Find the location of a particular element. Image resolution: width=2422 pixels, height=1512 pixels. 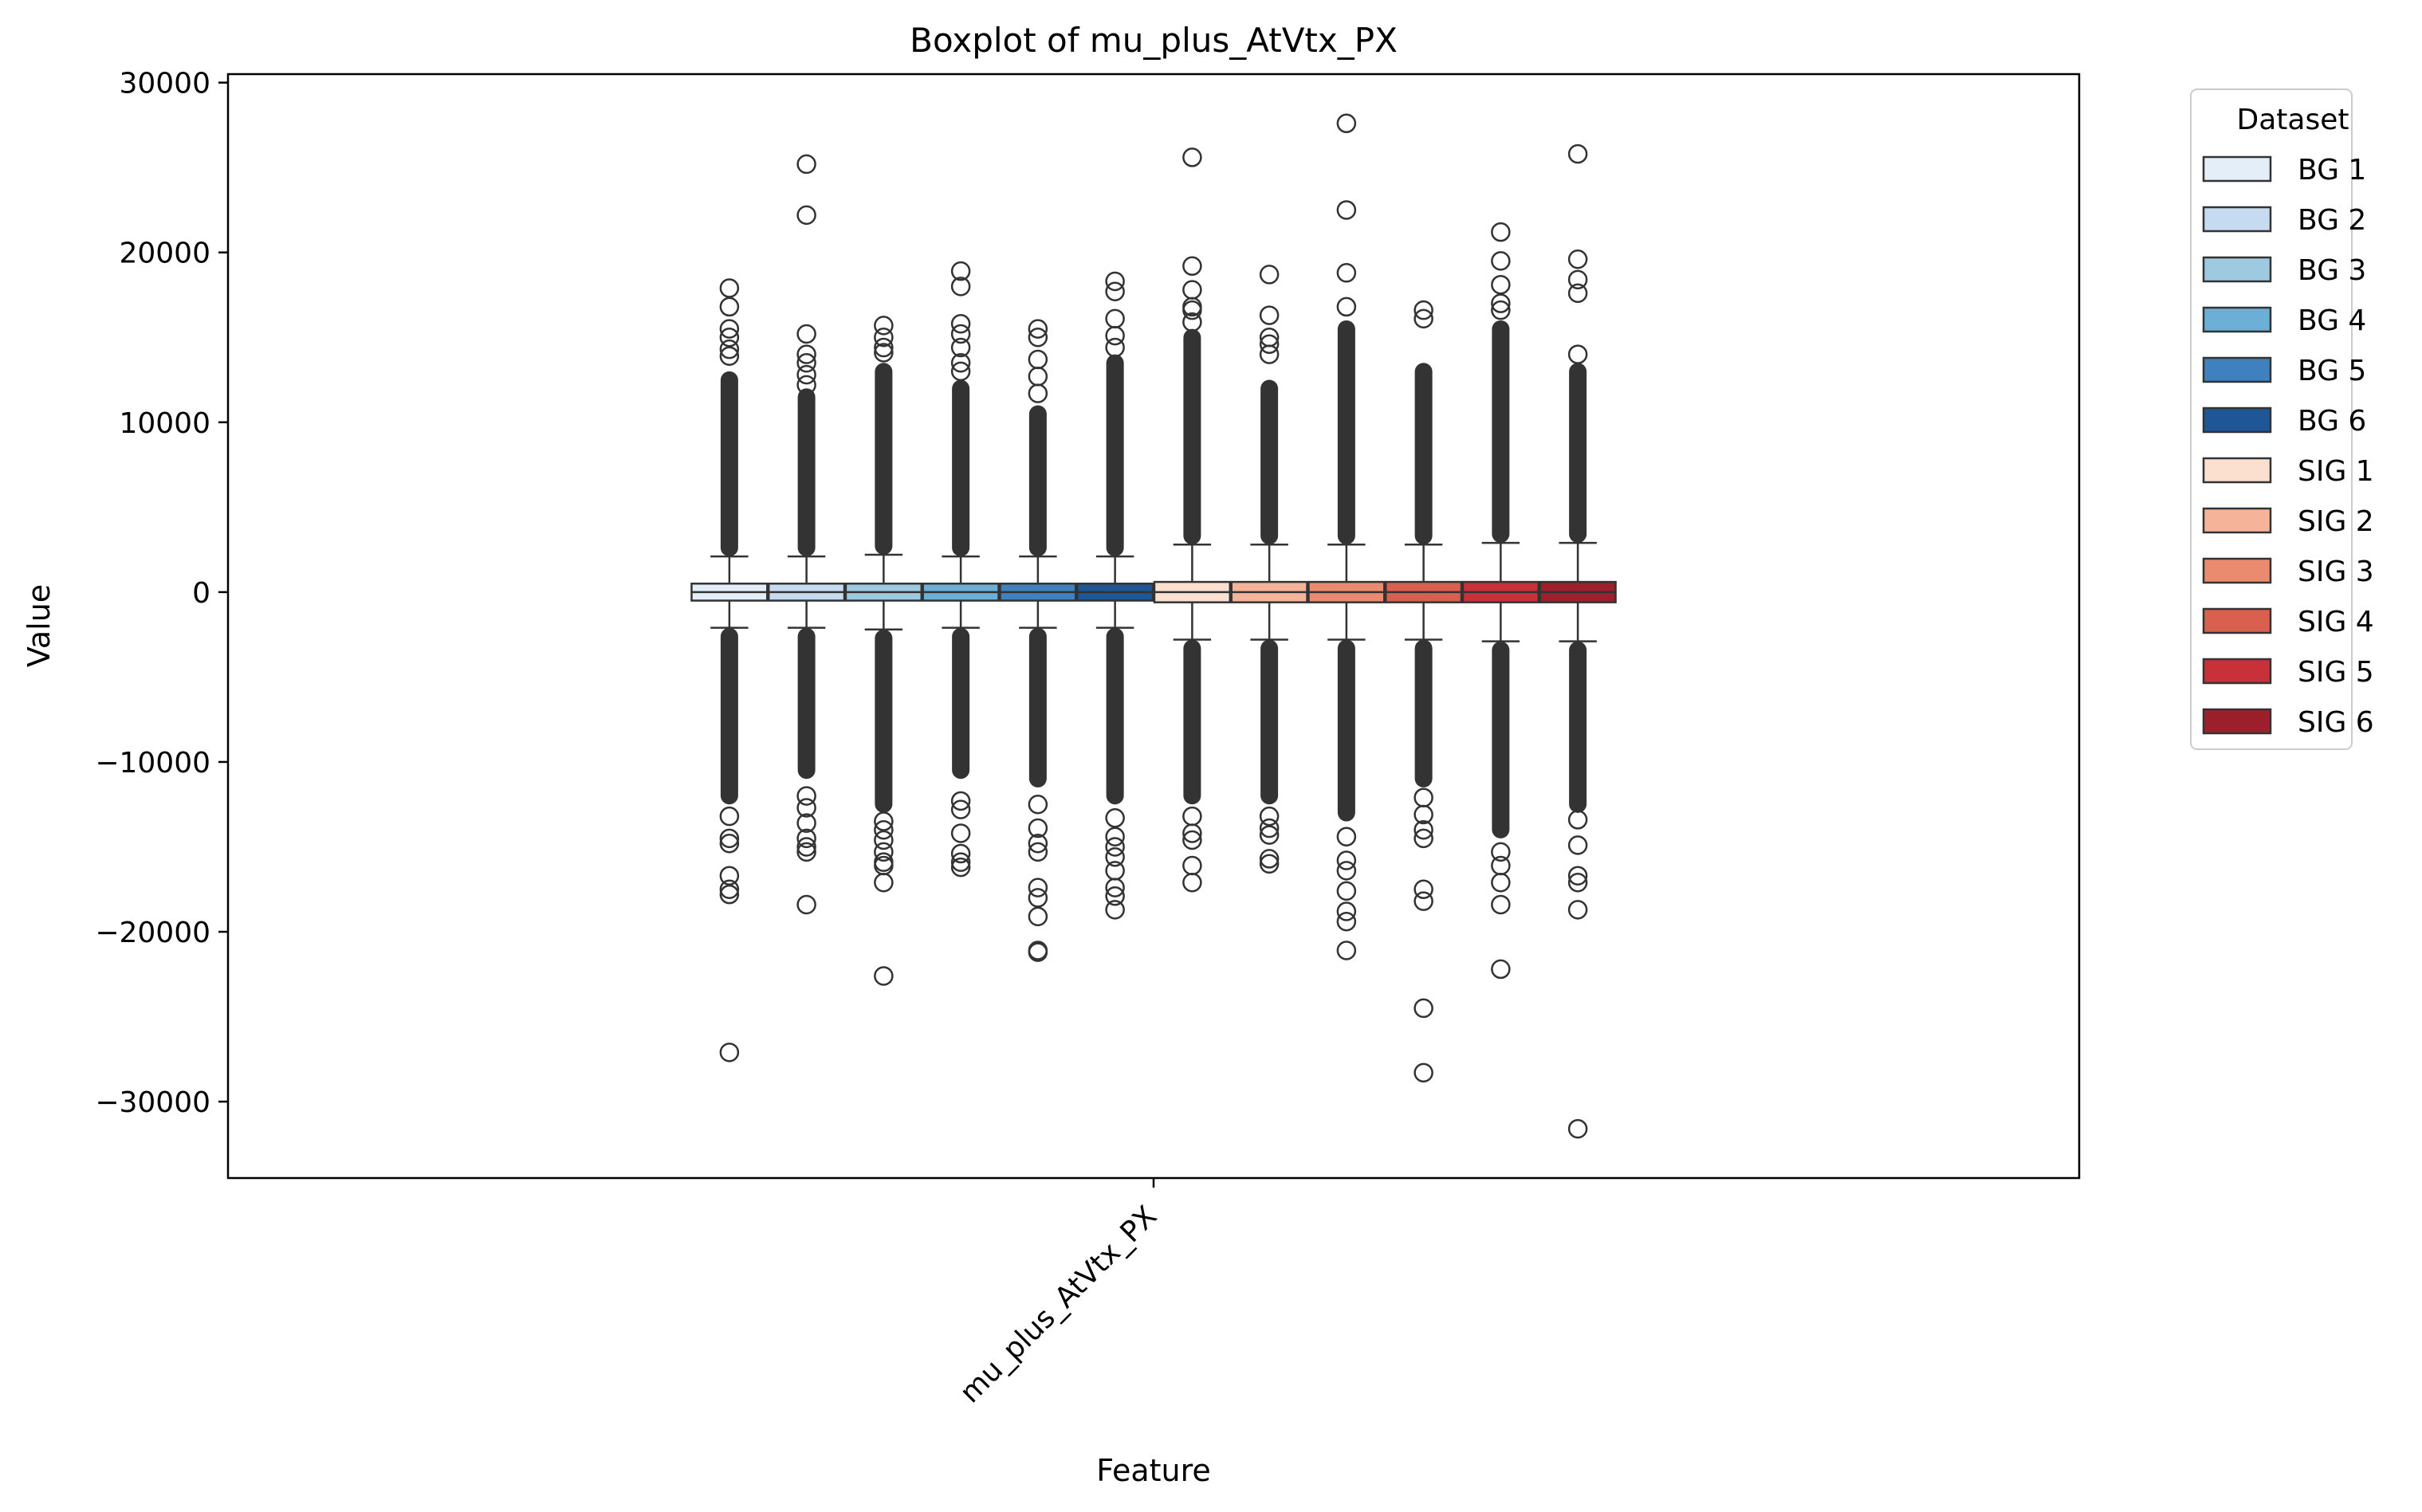

legend-item: BG 4 is located at coordinates (2284, 320).